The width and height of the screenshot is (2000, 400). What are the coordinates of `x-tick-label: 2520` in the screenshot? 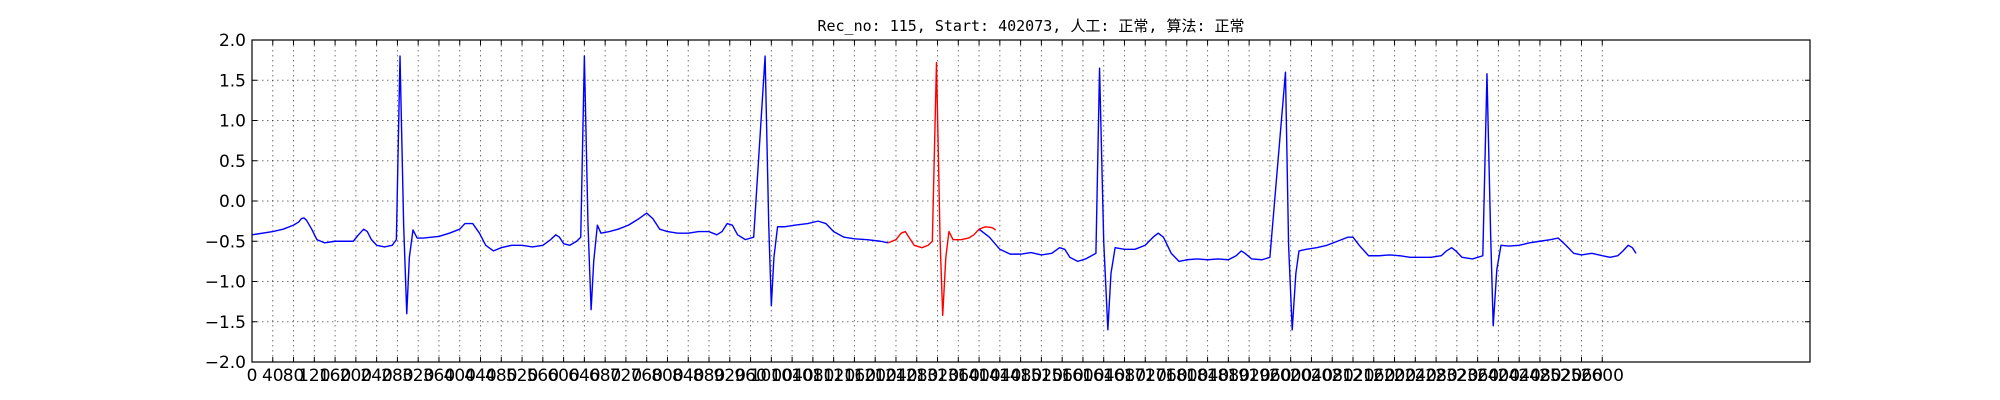 It's located at (1560, 376).